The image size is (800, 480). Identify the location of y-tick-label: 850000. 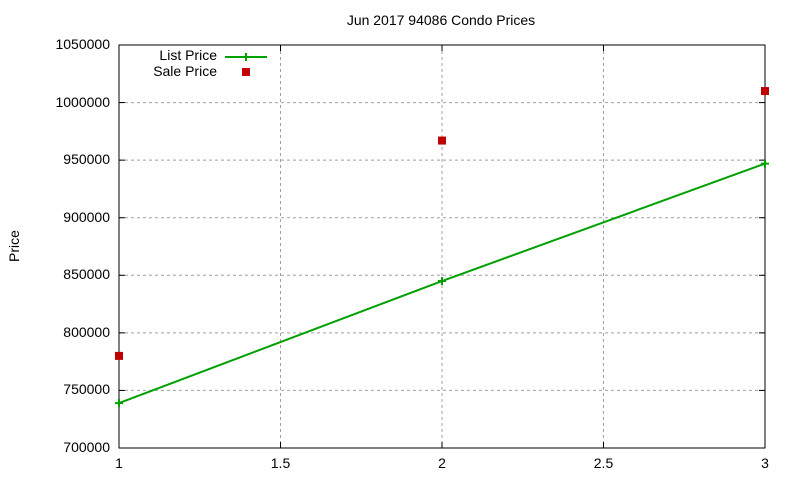
(86, 274).